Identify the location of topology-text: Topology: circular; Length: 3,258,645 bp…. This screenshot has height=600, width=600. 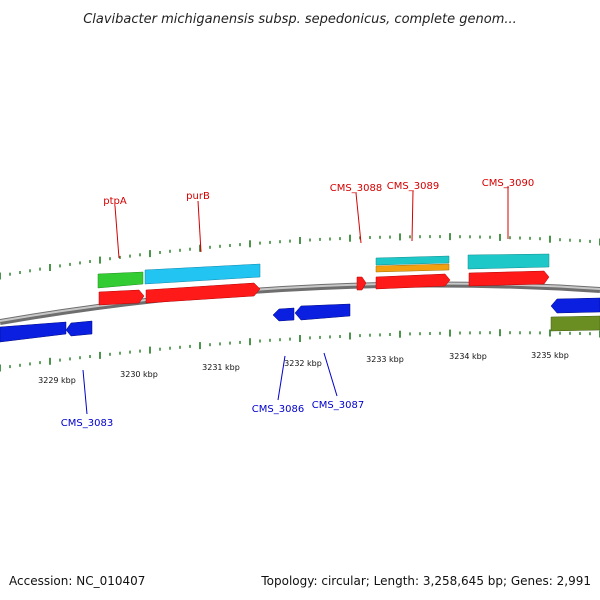
(425, 581).